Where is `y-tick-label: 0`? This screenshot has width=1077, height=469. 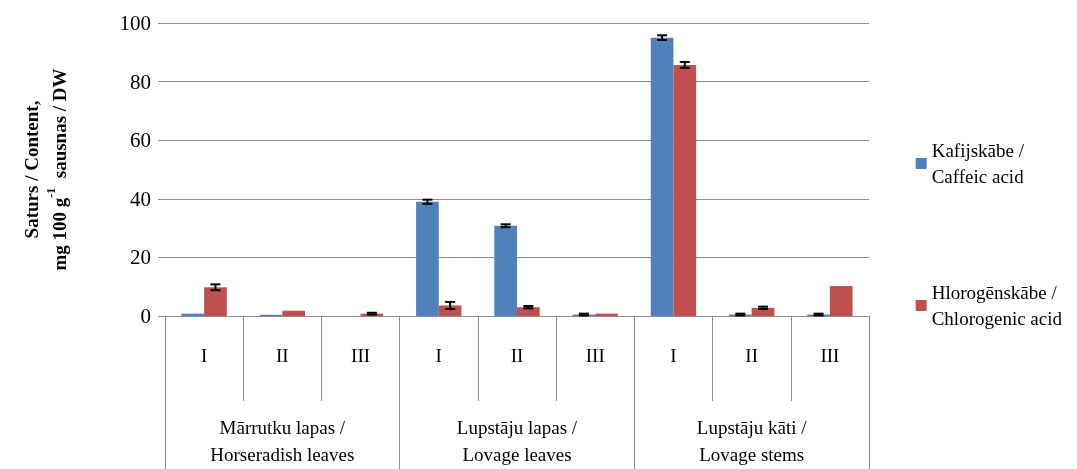
y-tick-label: 0 is located at coordinates (145, 316).